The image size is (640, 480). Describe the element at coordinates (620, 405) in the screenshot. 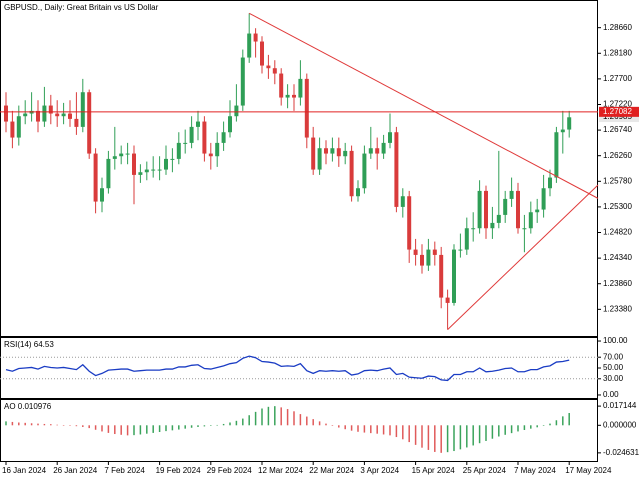

I see `y-tick-label: 0.017144` at that location.